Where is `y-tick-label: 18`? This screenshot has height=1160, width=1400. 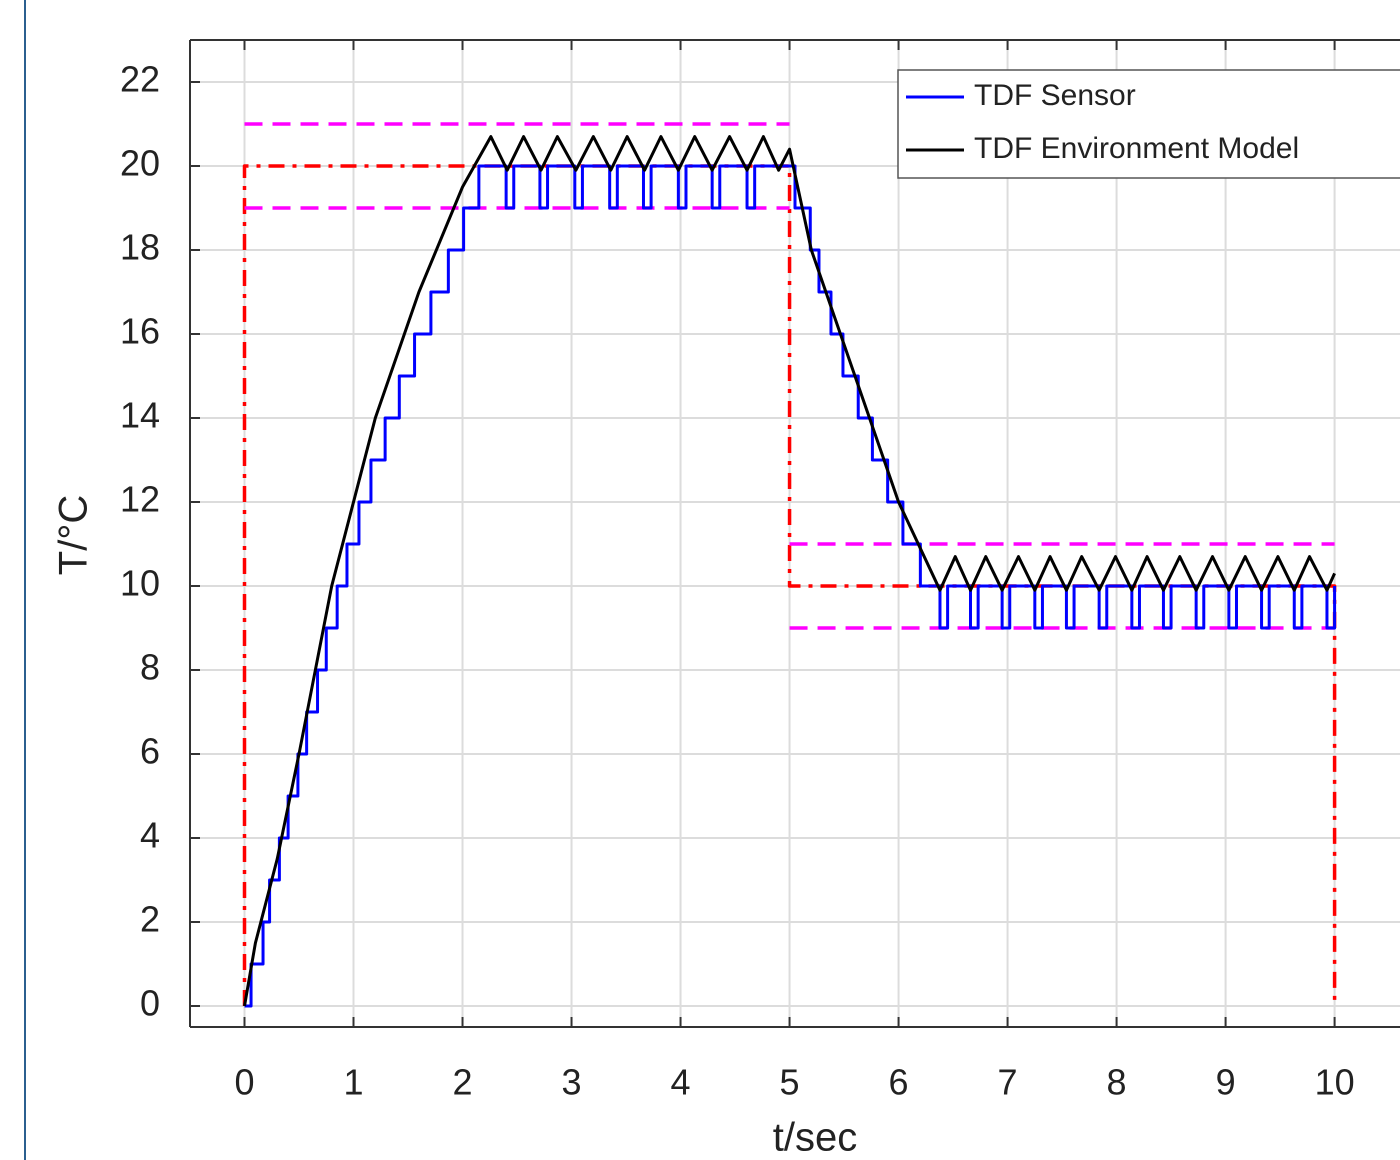
y-tick-label: 18 is located at coordinates (140, 247).